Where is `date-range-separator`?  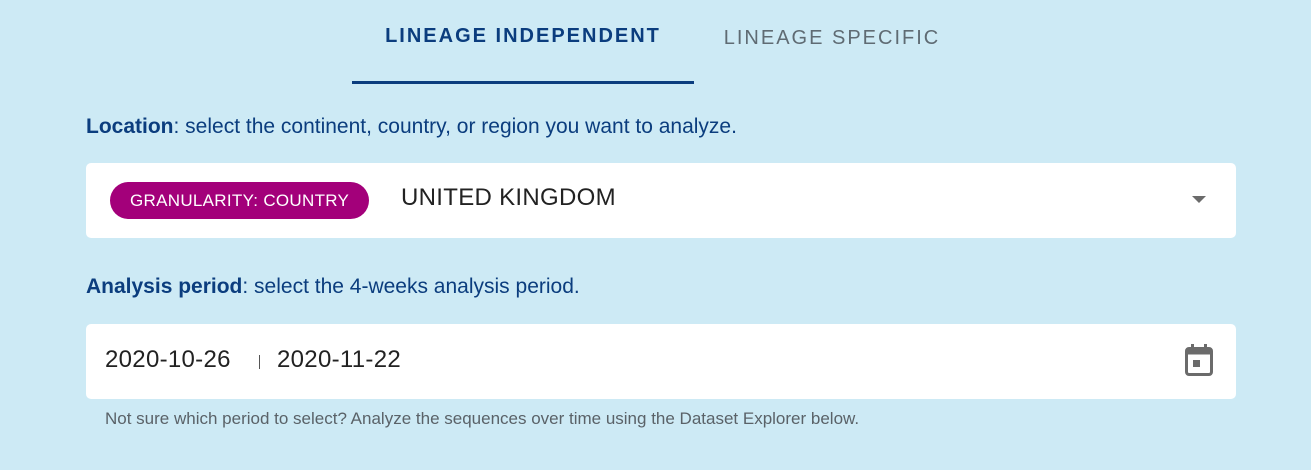 date-range-separator is located at coordinates (259, 362).